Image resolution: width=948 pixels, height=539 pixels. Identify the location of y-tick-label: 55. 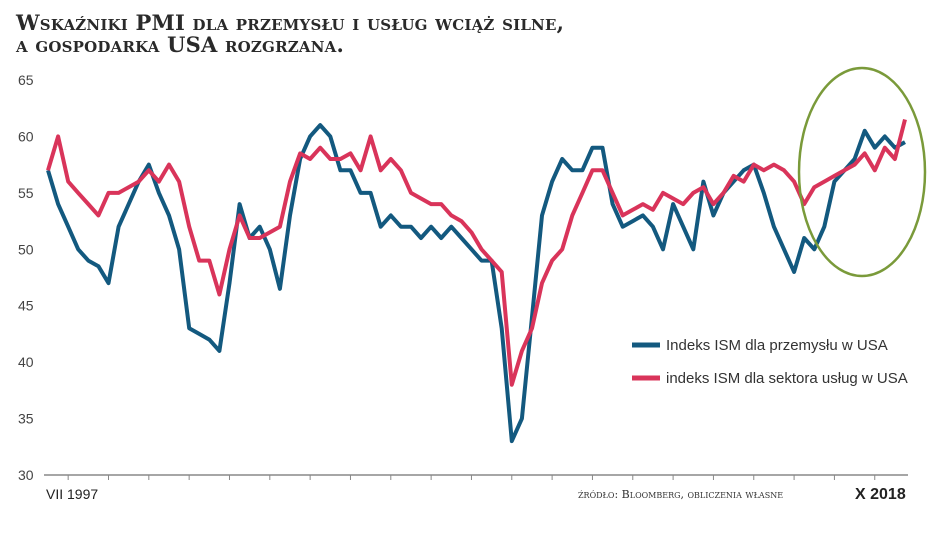
(26, 193).